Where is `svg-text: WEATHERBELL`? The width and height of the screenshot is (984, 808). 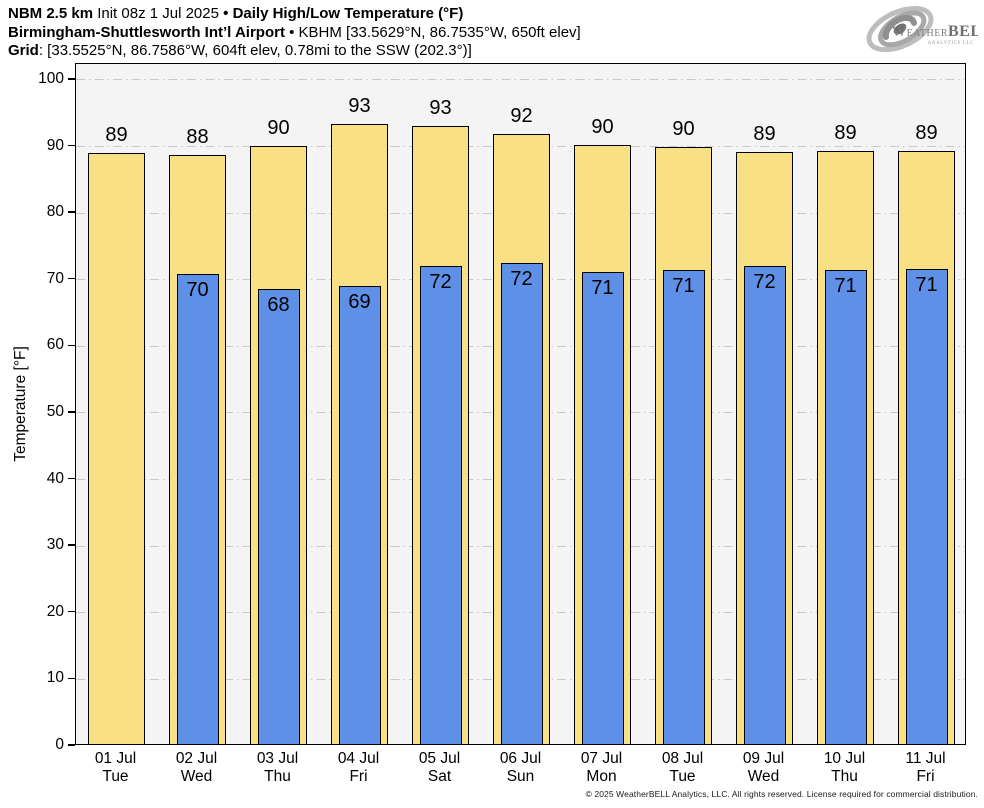
svg-text: WEATHERBELL is located at coordinates (935, 31).